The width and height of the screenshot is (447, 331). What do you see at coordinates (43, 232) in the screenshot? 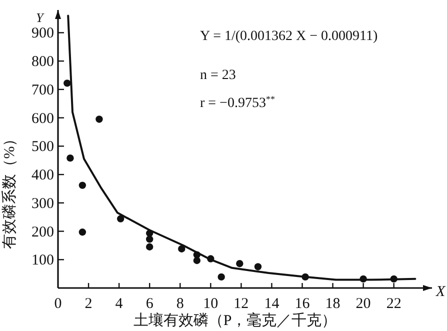
I see `y-tick-label: 200` at bounding box center [43, 232].